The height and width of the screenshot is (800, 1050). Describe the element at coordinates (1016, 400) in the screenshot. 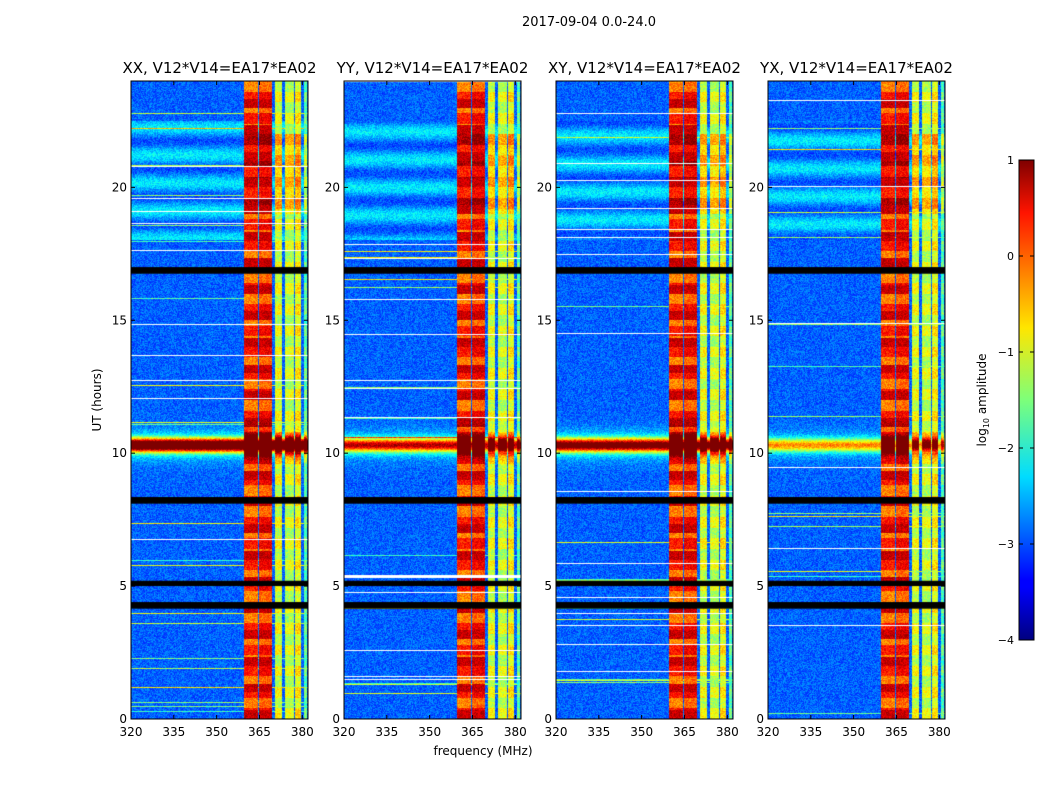

I see `colorbar-ticks: 1 0 −1 −2 −3 −4` at that location.